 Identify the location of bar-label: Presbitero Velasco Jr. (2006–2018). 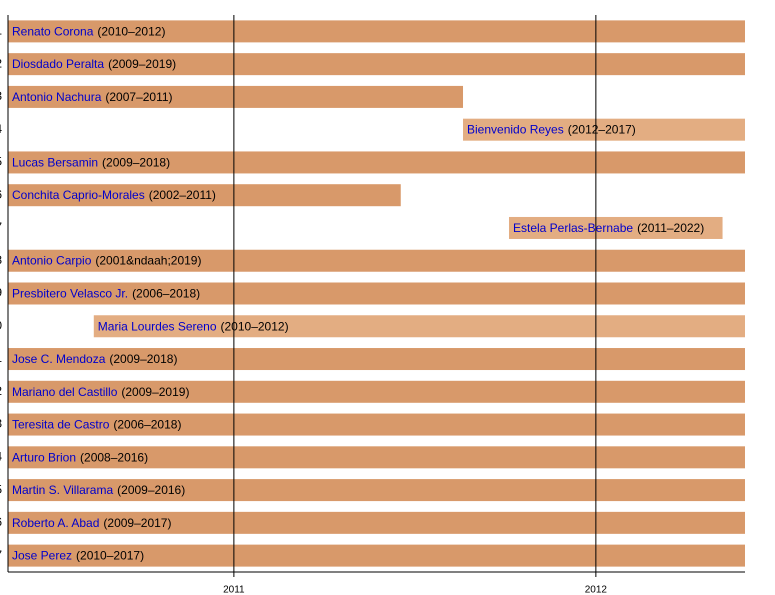
(106, 294).